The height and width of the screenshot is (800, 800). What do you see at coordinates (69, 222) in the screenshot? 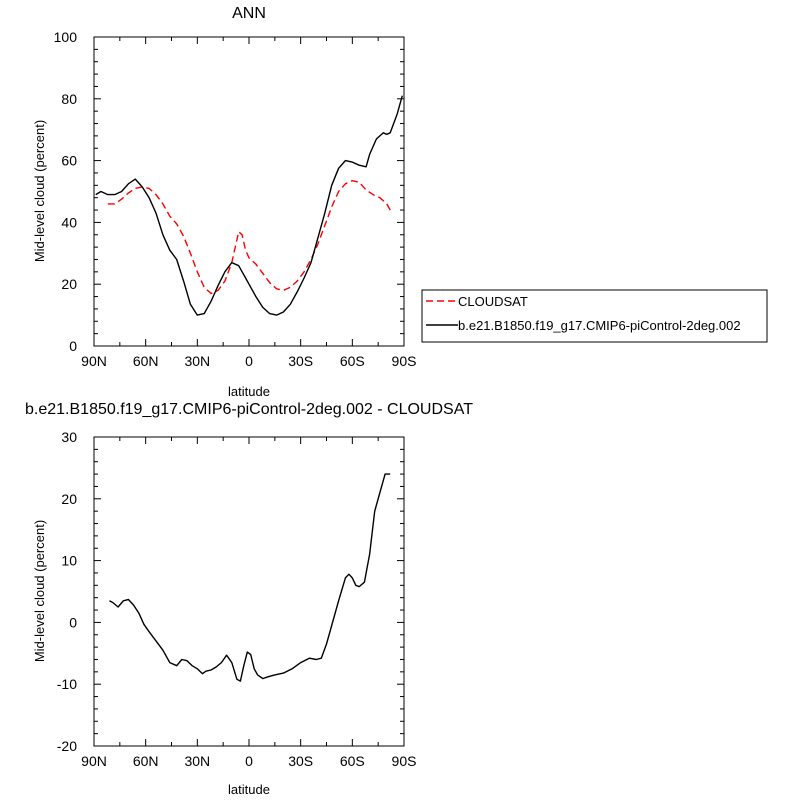
I see `y-tick-label: 40` at bounding box center [69, 222].